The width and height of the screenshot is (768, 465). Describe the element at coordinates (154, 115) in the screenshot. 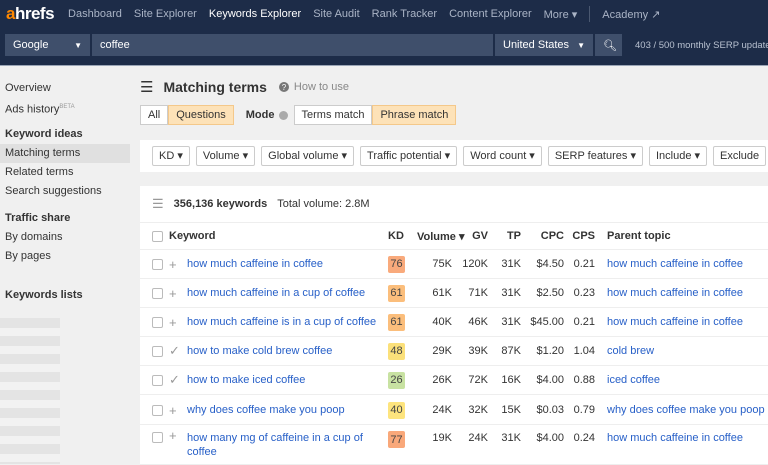

I see `all-button: All` at that location.